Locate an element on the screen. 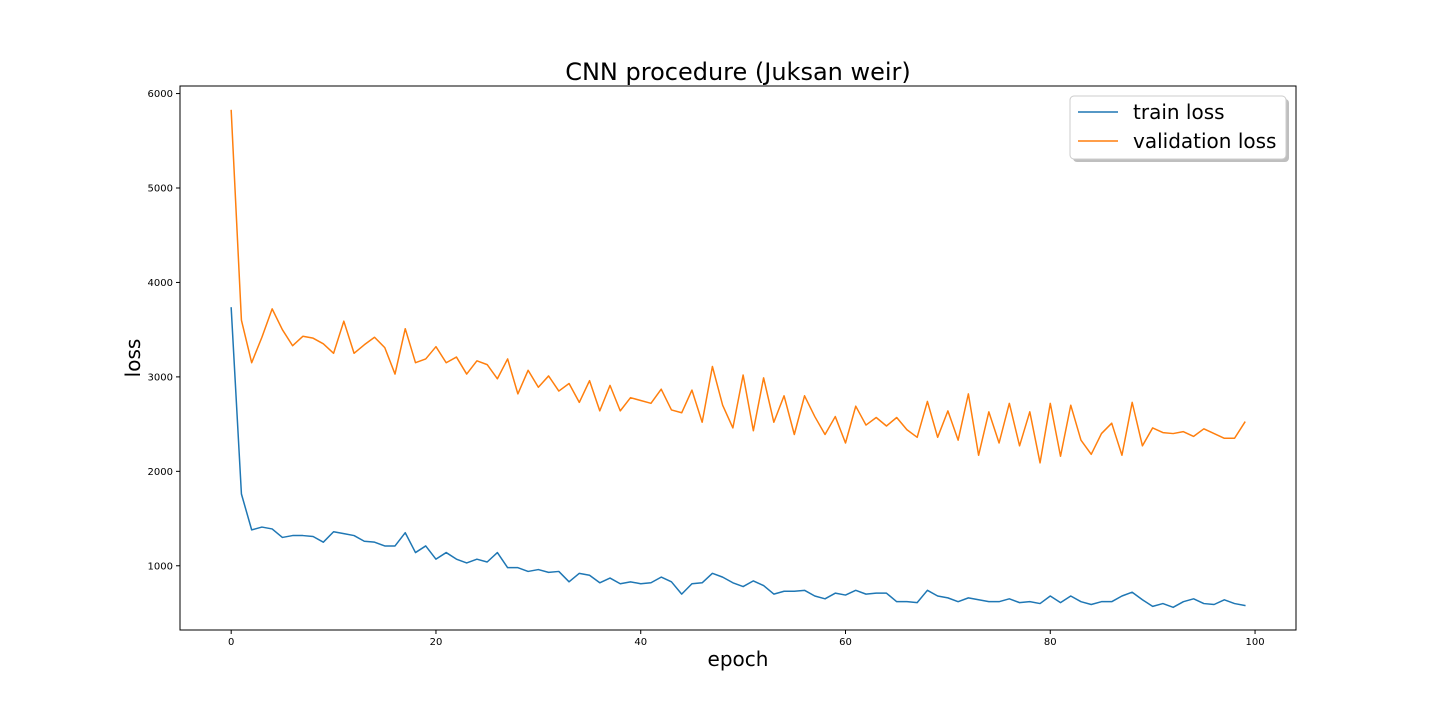 The height and width of the screenshot is (720, 1440). legend-label-validation-loss: validation loss is located at coordinates (1204, 141).